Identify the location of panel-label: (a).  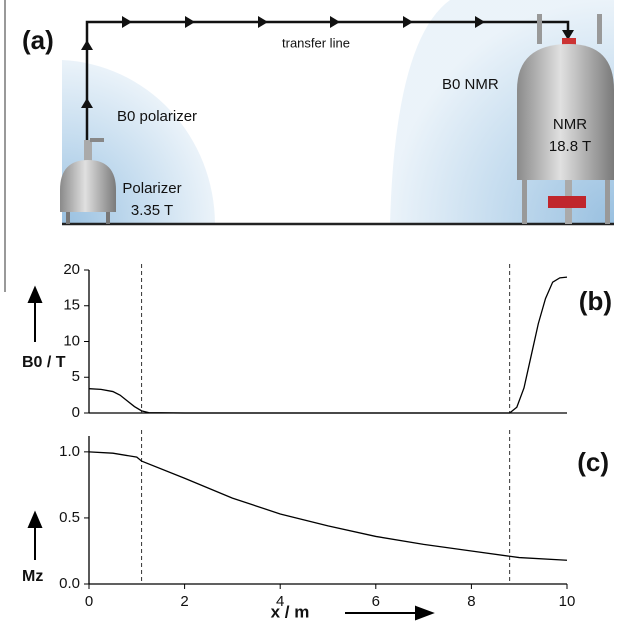
(38, 40).